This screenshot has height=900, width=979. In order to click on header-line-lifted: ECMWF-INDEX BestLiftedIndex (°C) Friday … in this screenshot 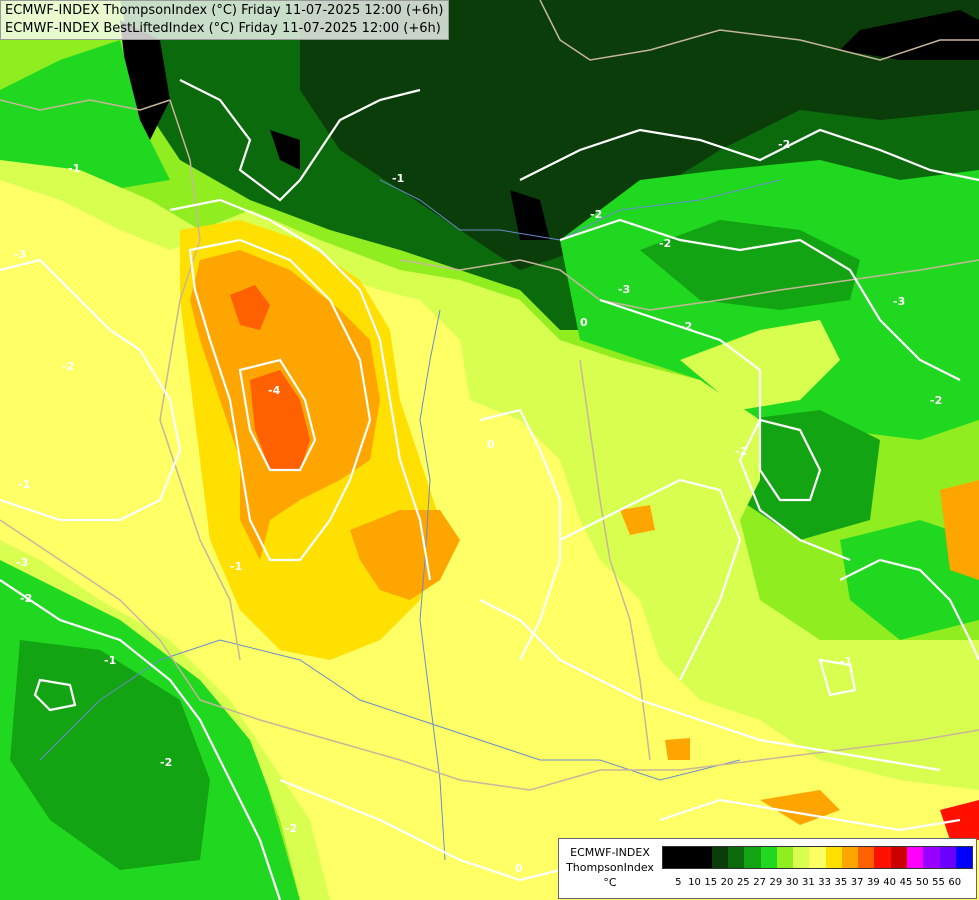, I will do `click(223, 28)`.